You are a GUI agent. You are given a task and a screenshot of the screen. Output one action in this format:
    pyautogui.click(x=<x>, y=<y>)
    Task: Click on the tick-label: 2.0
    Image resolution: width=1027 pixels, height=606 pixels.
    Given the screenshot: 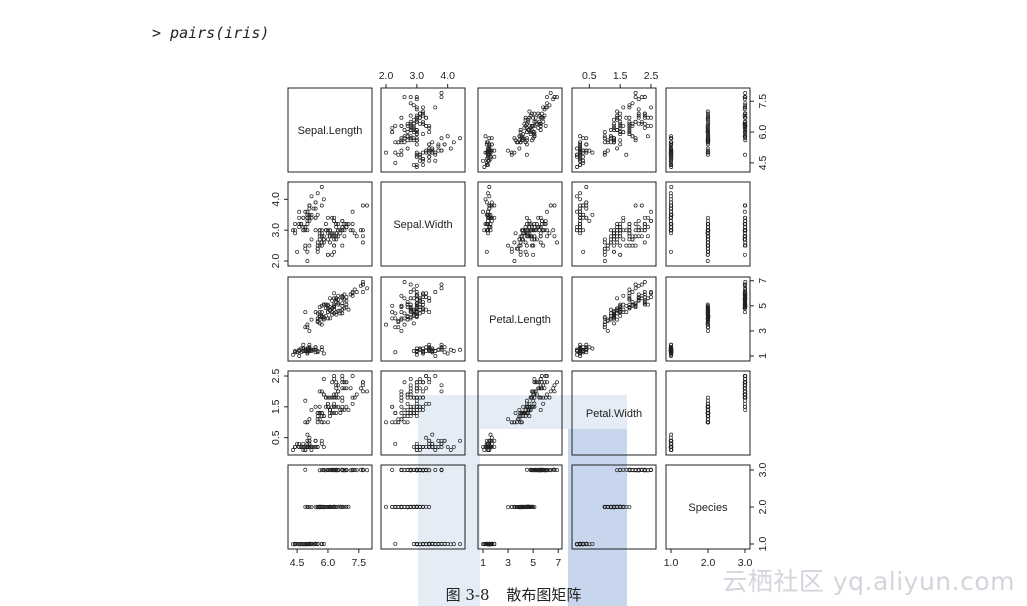 What is the action you would take?
    pyautogui.click(x=763, y=507)
    